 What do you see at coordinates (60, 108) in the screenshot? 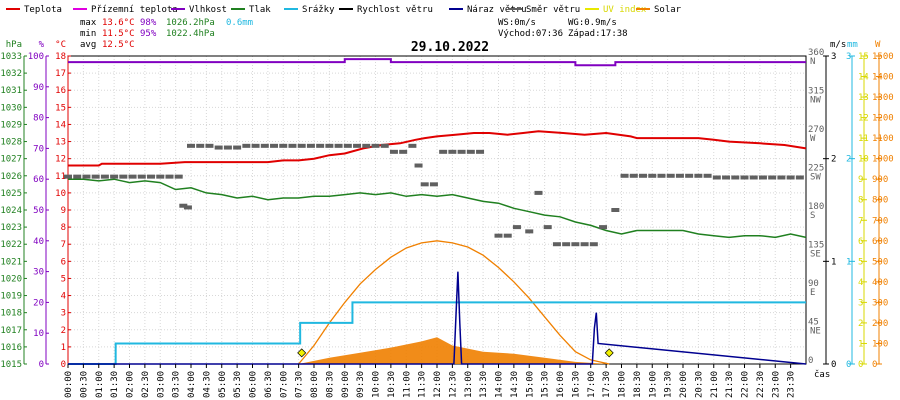
I see `left-axis-tick-label: 15` at bounding box center [60, 108].